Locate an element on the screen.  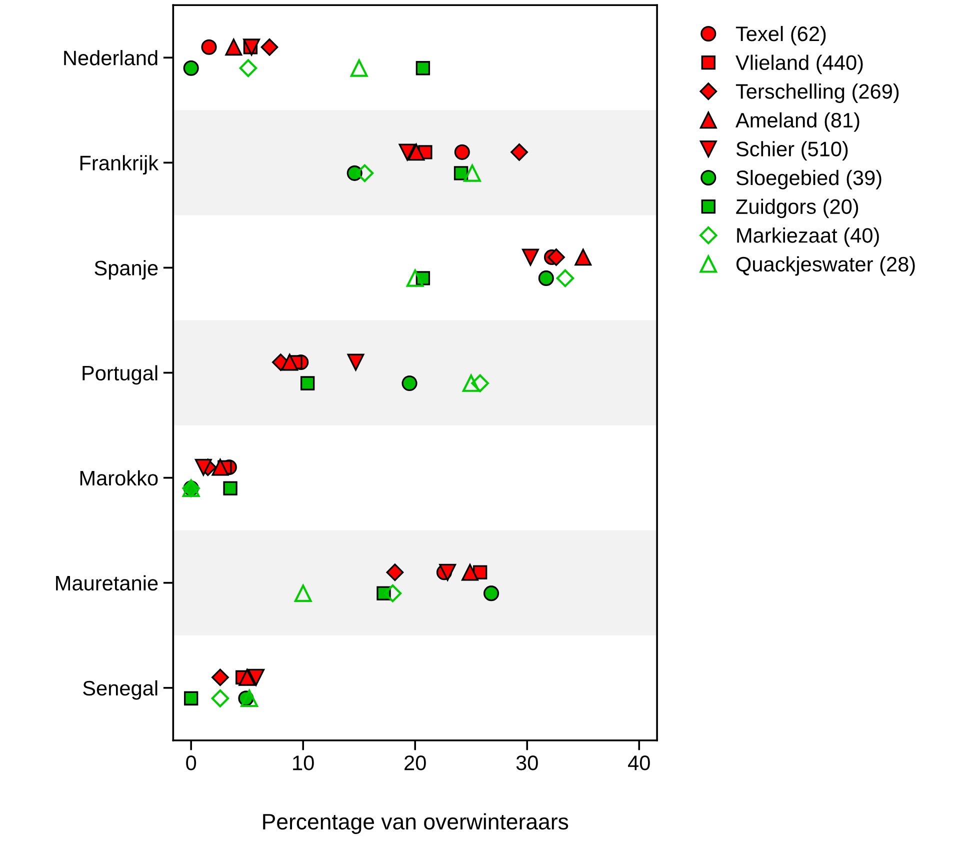
x-tick-label: 40 is located at coordinates (639, 763).